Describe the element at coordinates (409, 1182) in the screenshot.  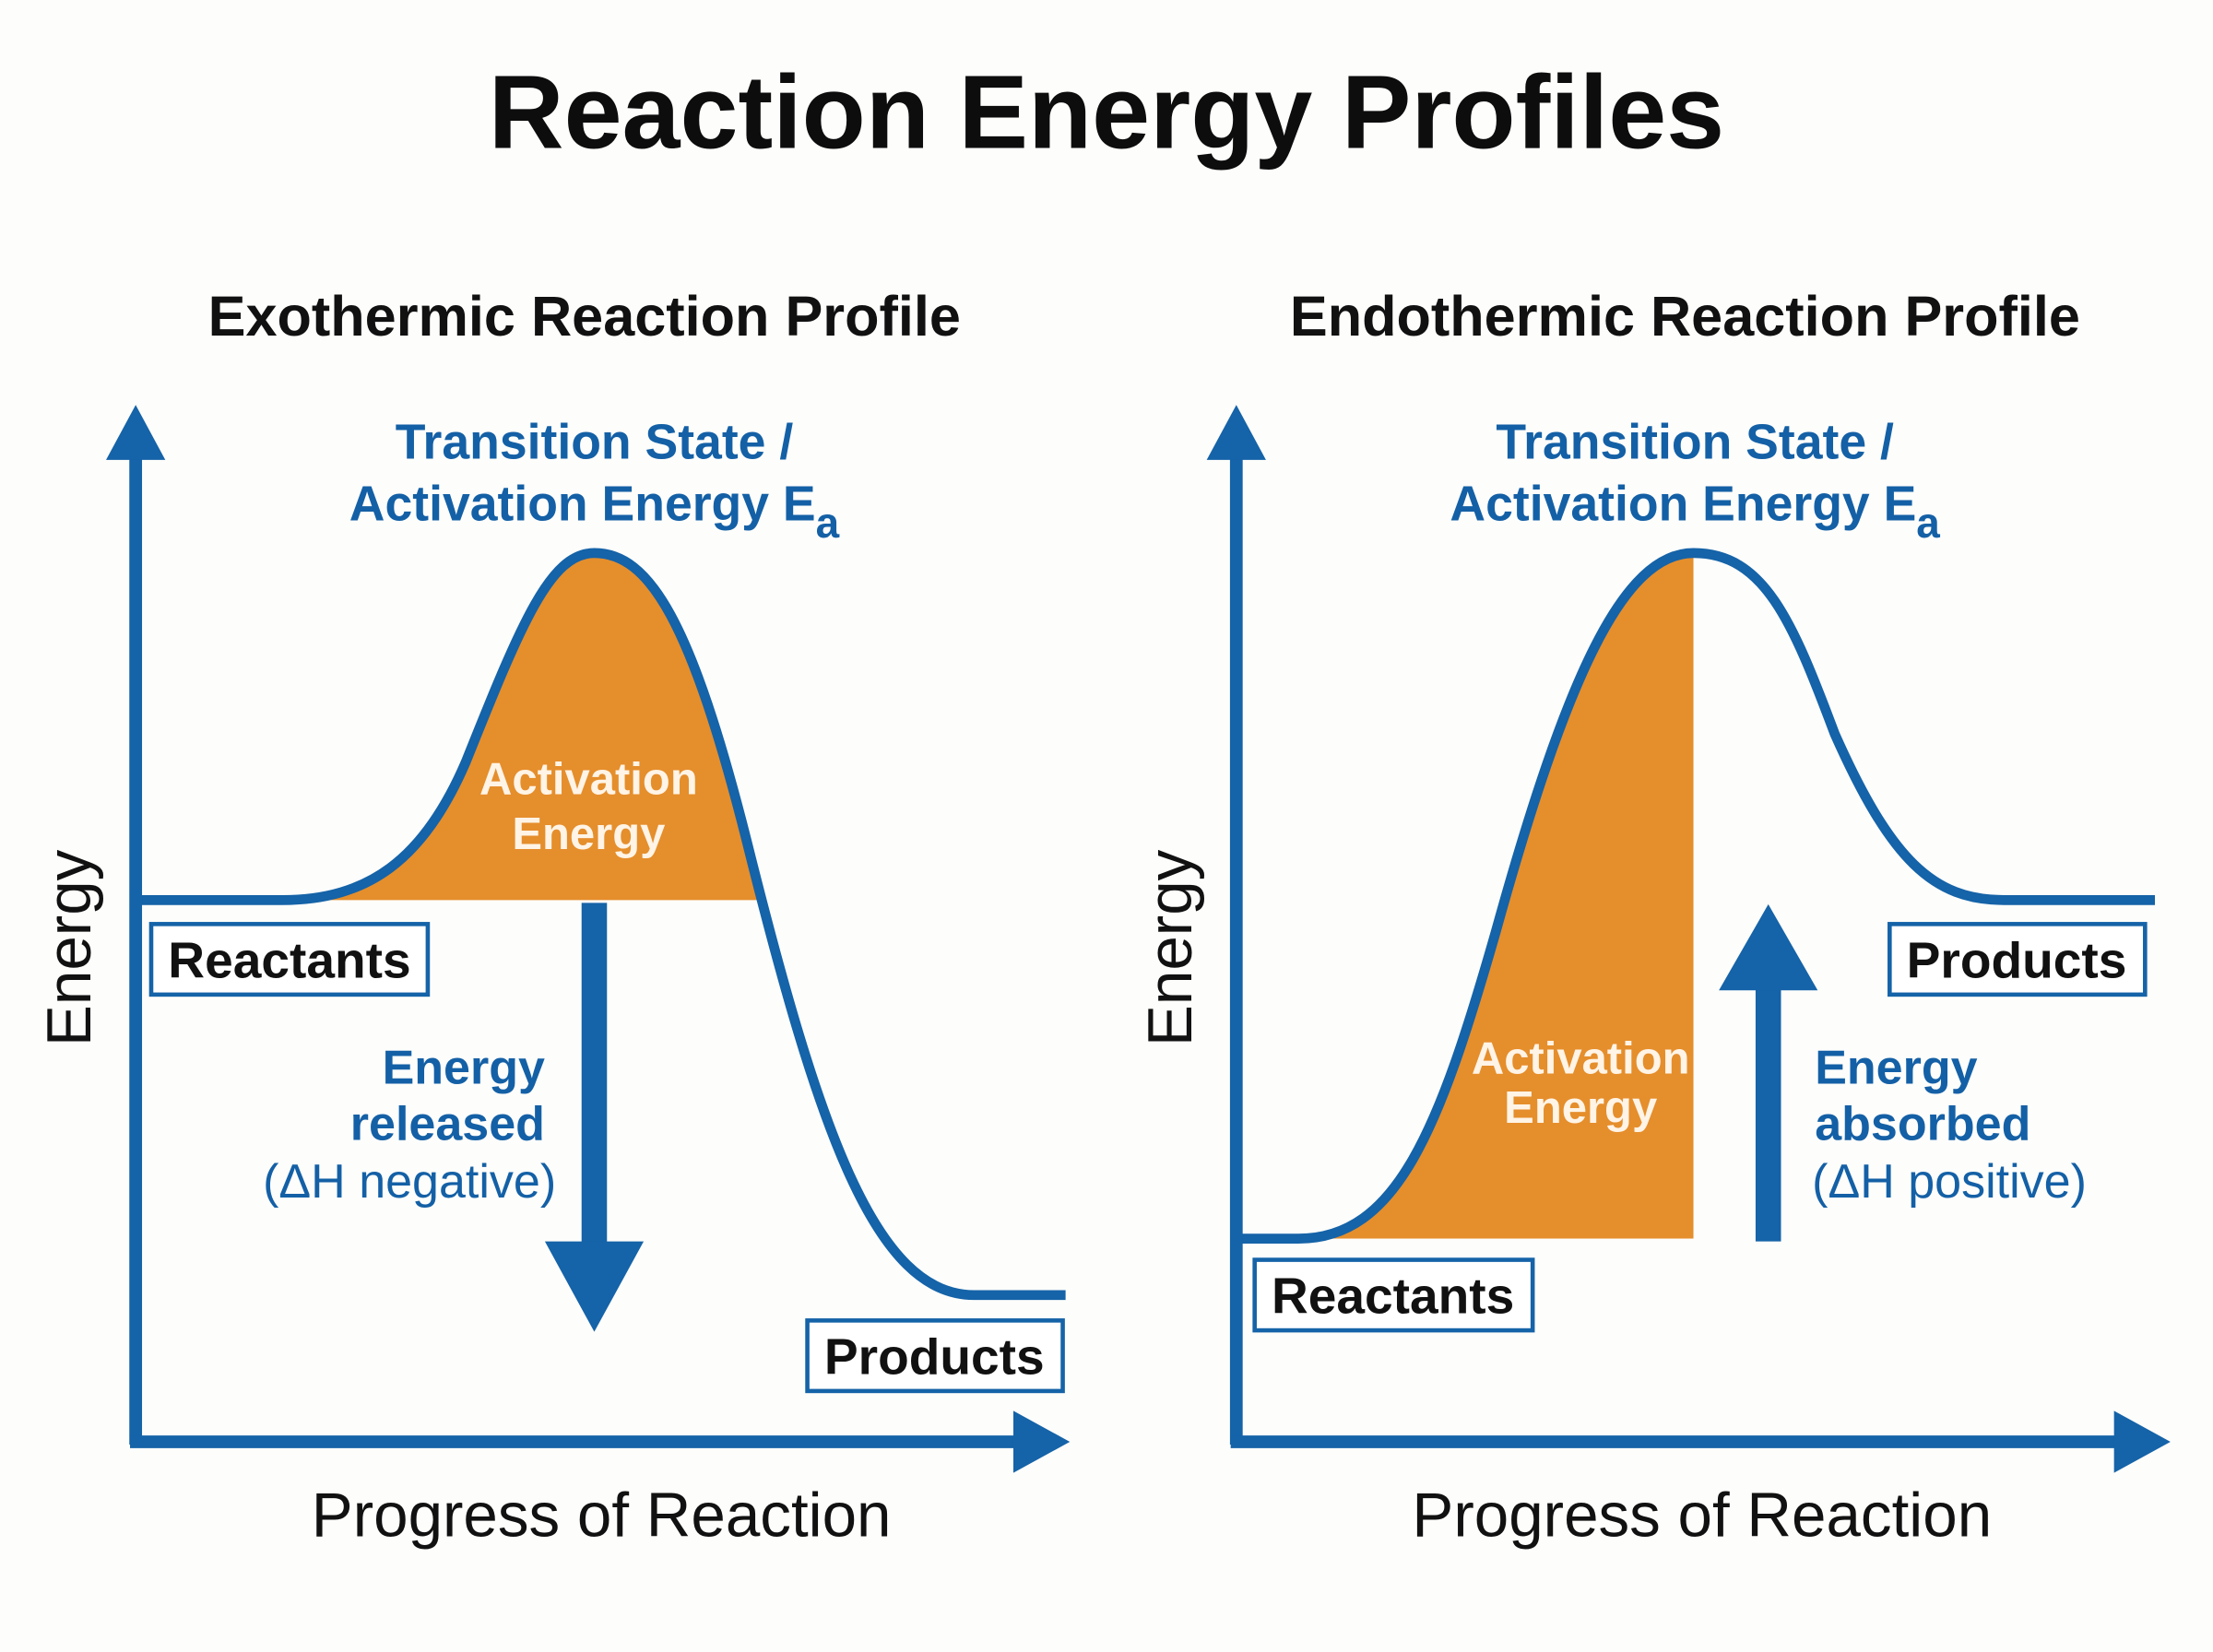
I see `delta-h-label: (ΔH negative)` at that location.